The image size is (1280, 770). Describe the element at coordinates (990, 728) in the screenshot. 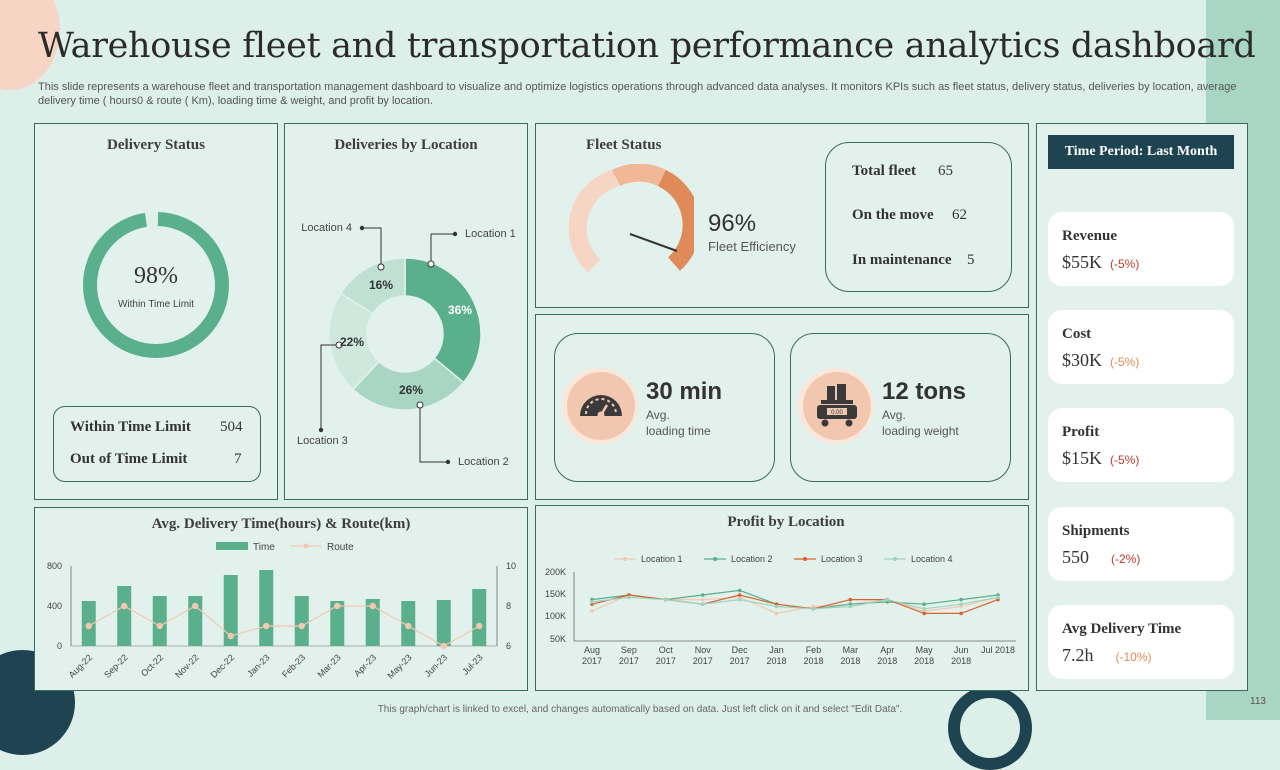

I see `decor-dark-ring` at that location.